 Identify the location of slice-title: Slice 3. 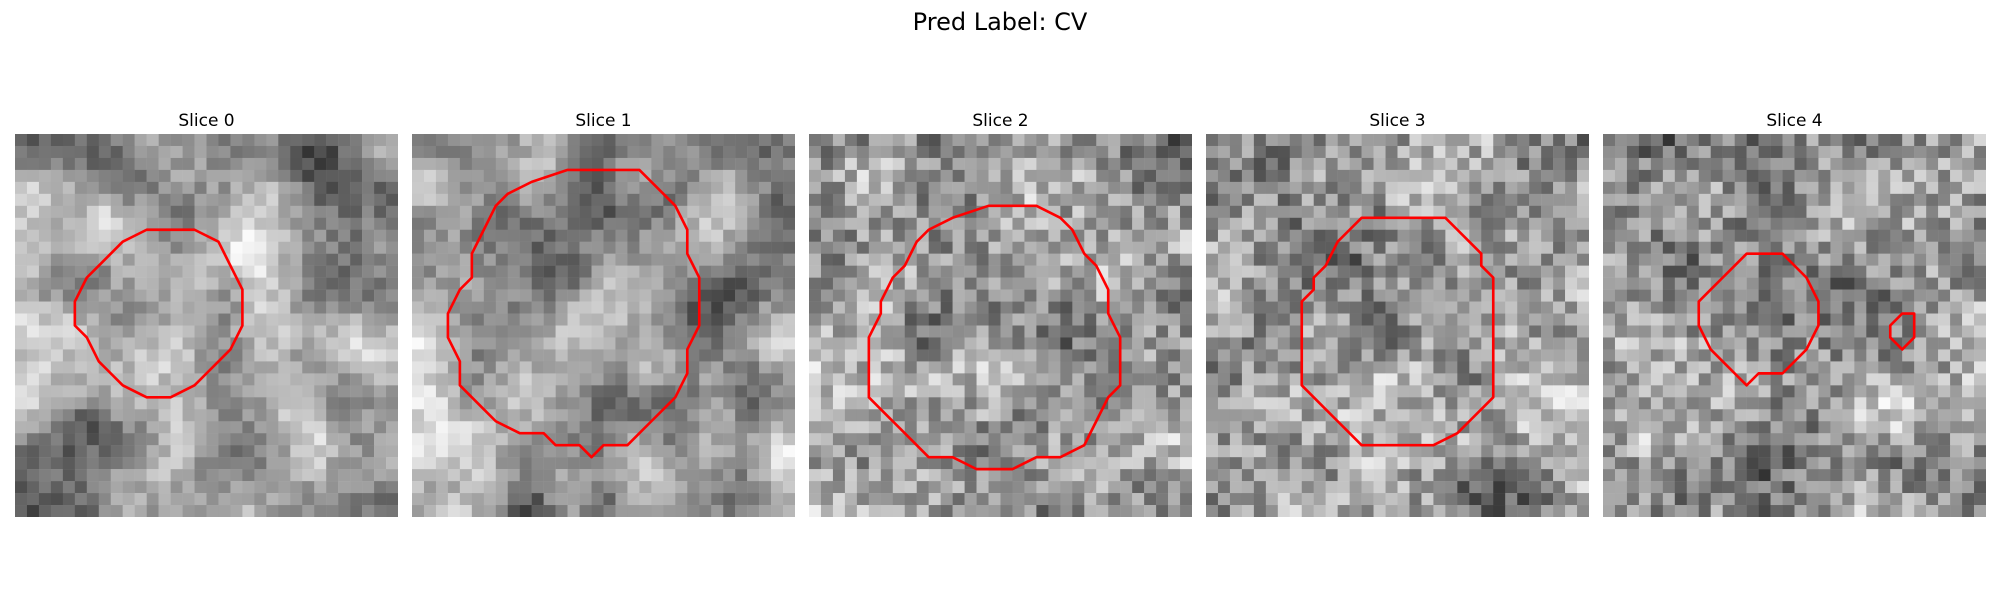
(1397, 121).